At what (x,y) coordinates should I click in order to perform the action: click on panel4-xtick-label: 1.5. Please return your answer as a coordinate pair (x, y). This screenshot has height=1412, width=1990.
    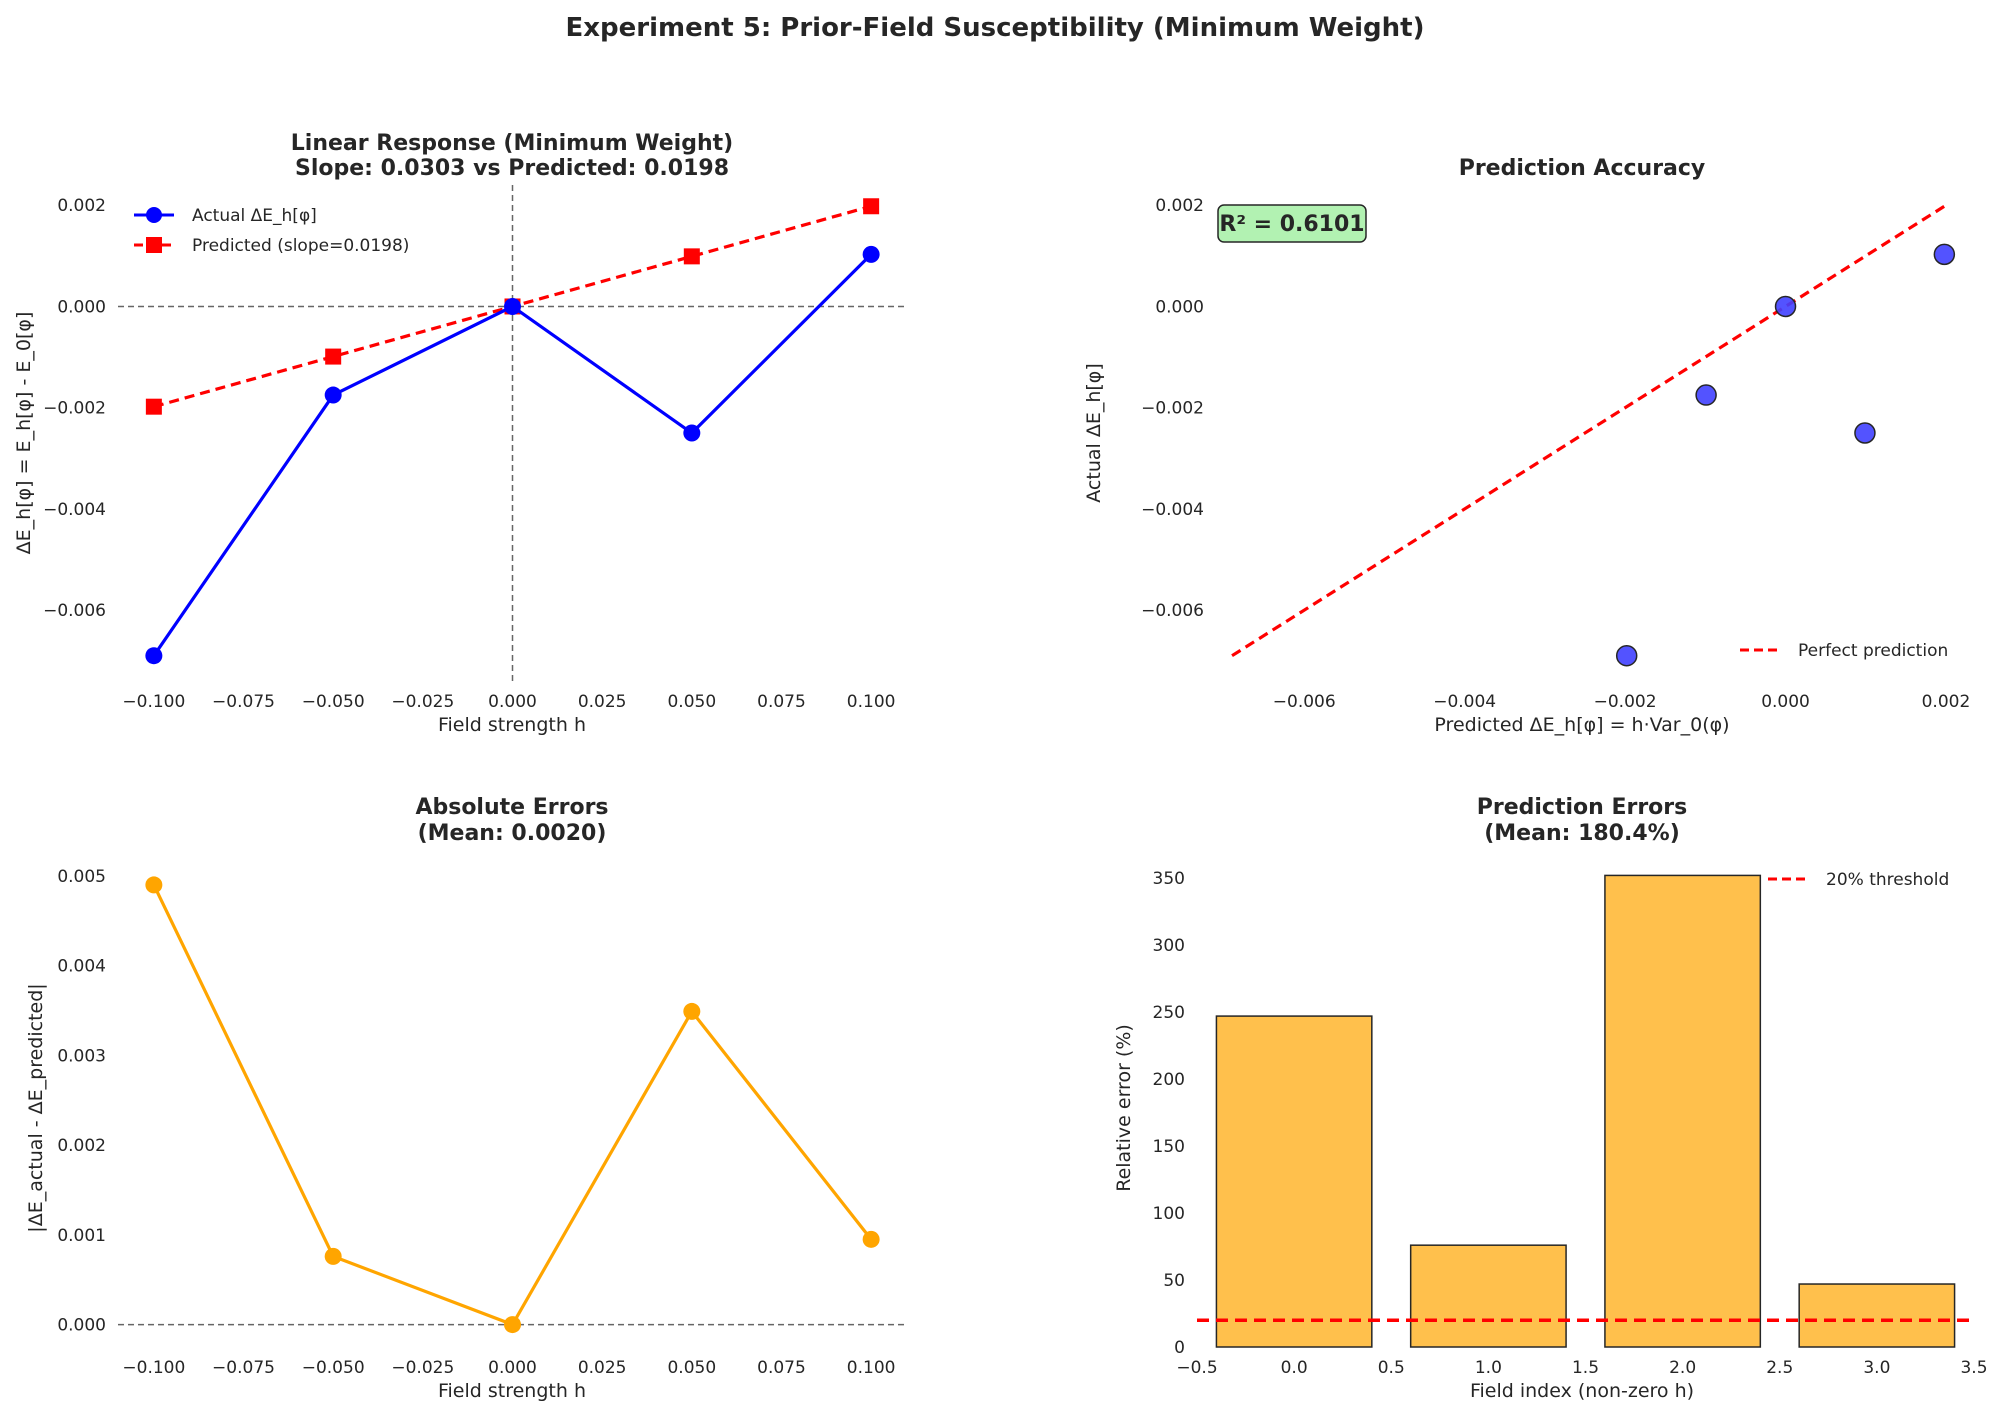
    Looking at the image, I should click on (1585, 1368).